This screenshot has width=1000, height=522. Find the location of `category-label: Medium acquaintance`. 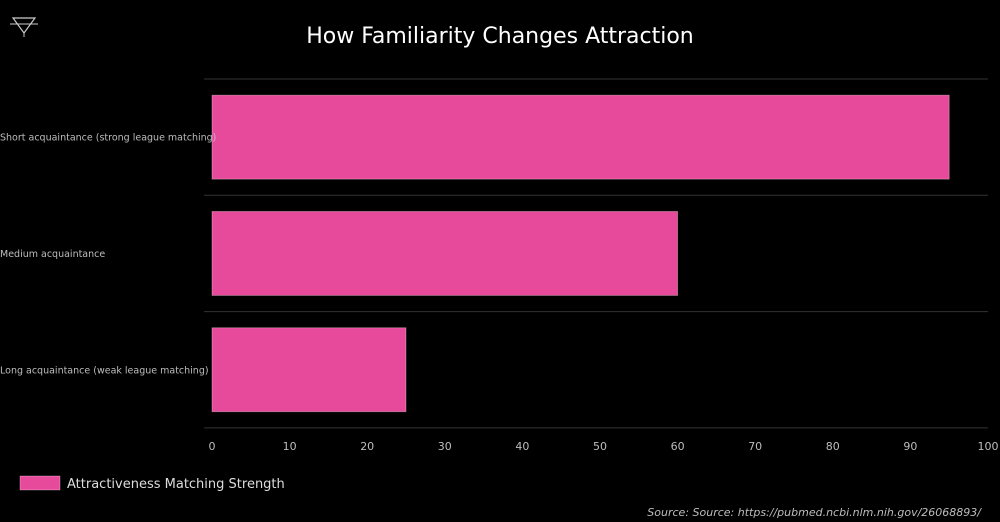

category-label: Medium acquaintance is located at coordinates (52, 254).